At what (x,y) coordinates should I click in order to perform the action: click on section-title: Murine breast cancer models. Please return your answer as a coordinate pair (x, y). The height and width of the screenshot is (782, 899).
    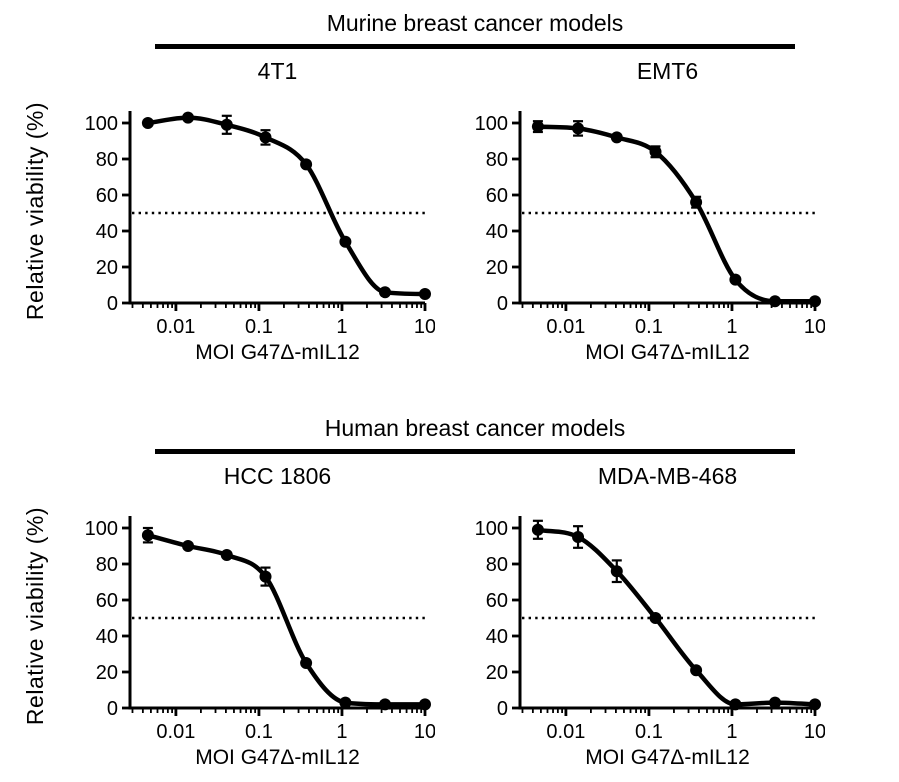
    Looking at the image, I should click on (475, 23).